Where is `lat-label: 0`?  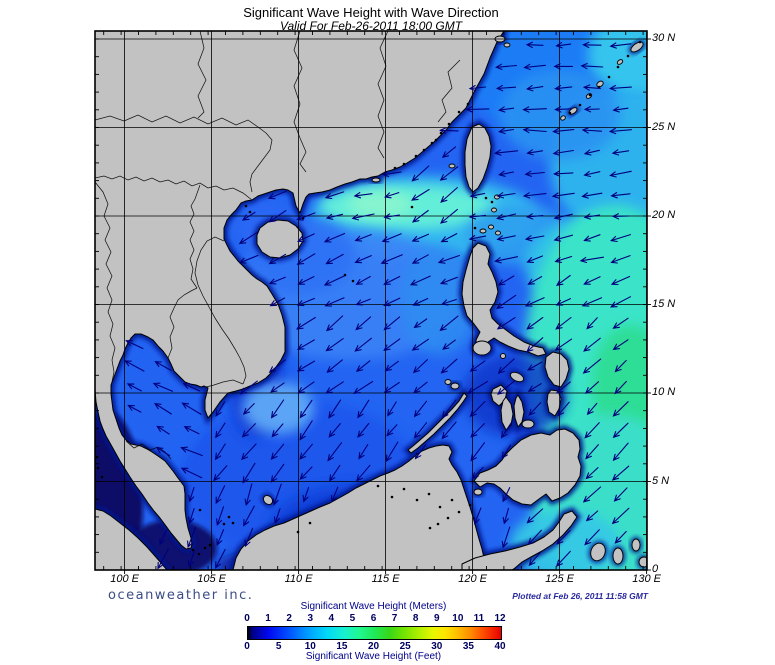
lat-label: 0 is located at coordinates (655, 569).